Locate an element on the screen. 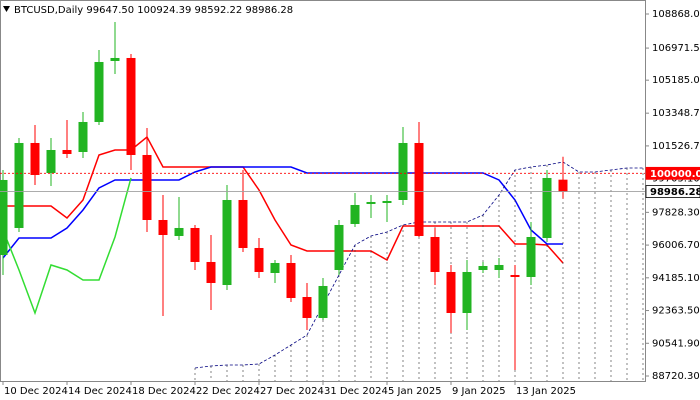 This screenshot has height=400, width=700. y-tick-label: 106971.50 is located at coordinates (676, 48).